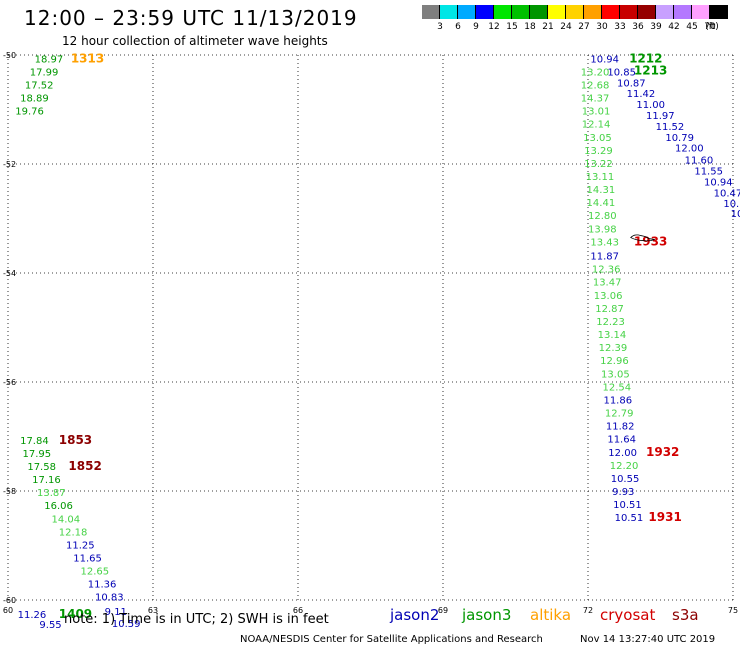  What do you see at coordinates (718, 182) in the screenshot?
I see `wave-height-label: 10.94` at bounding box center [718, 182].